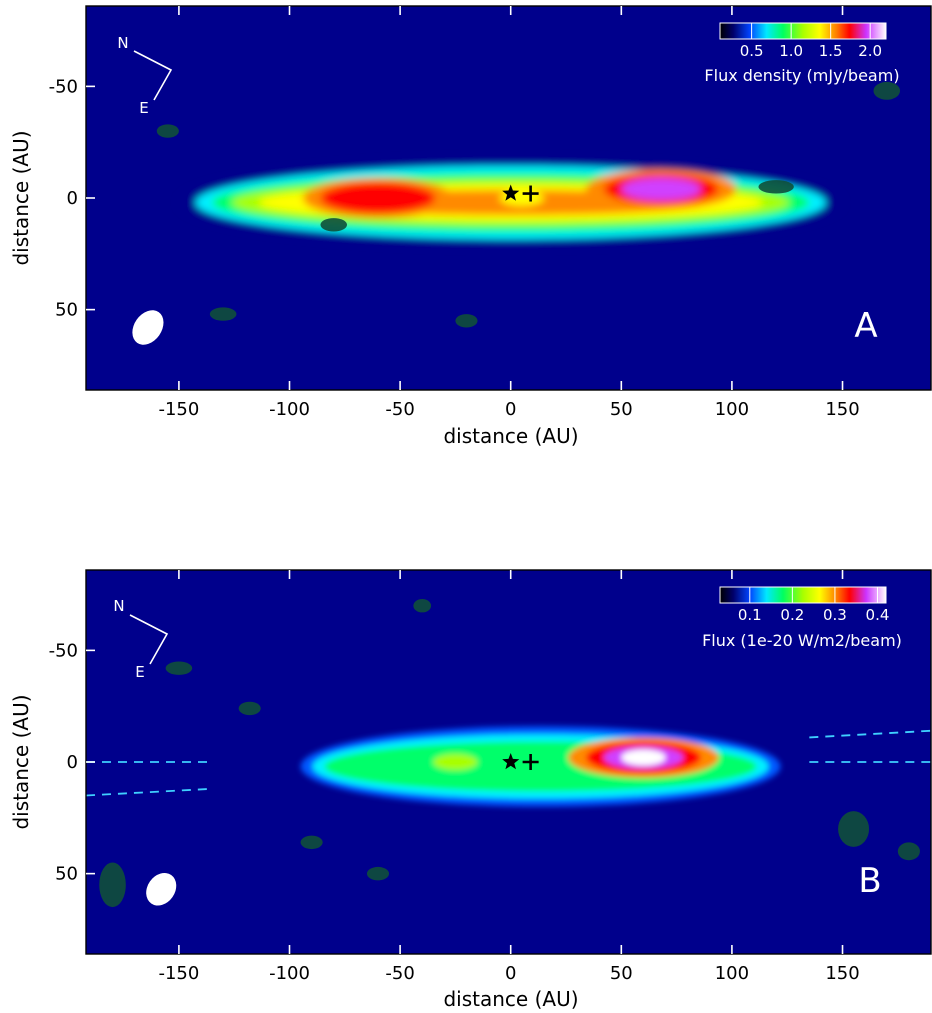 The image size is (932, 1013). What do you see at coordinates (802, 640) in the screenshot?
I see `colorbar-label: Flux (1e-20 W/m2/beam)` at bounding box center [802, 640].